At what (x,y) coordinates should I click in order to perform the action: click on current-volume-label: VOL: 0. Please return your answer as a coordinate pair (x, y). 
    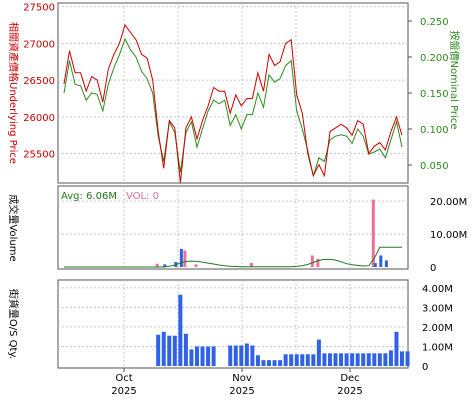
    Looking at the image, I should click on (142, 196).